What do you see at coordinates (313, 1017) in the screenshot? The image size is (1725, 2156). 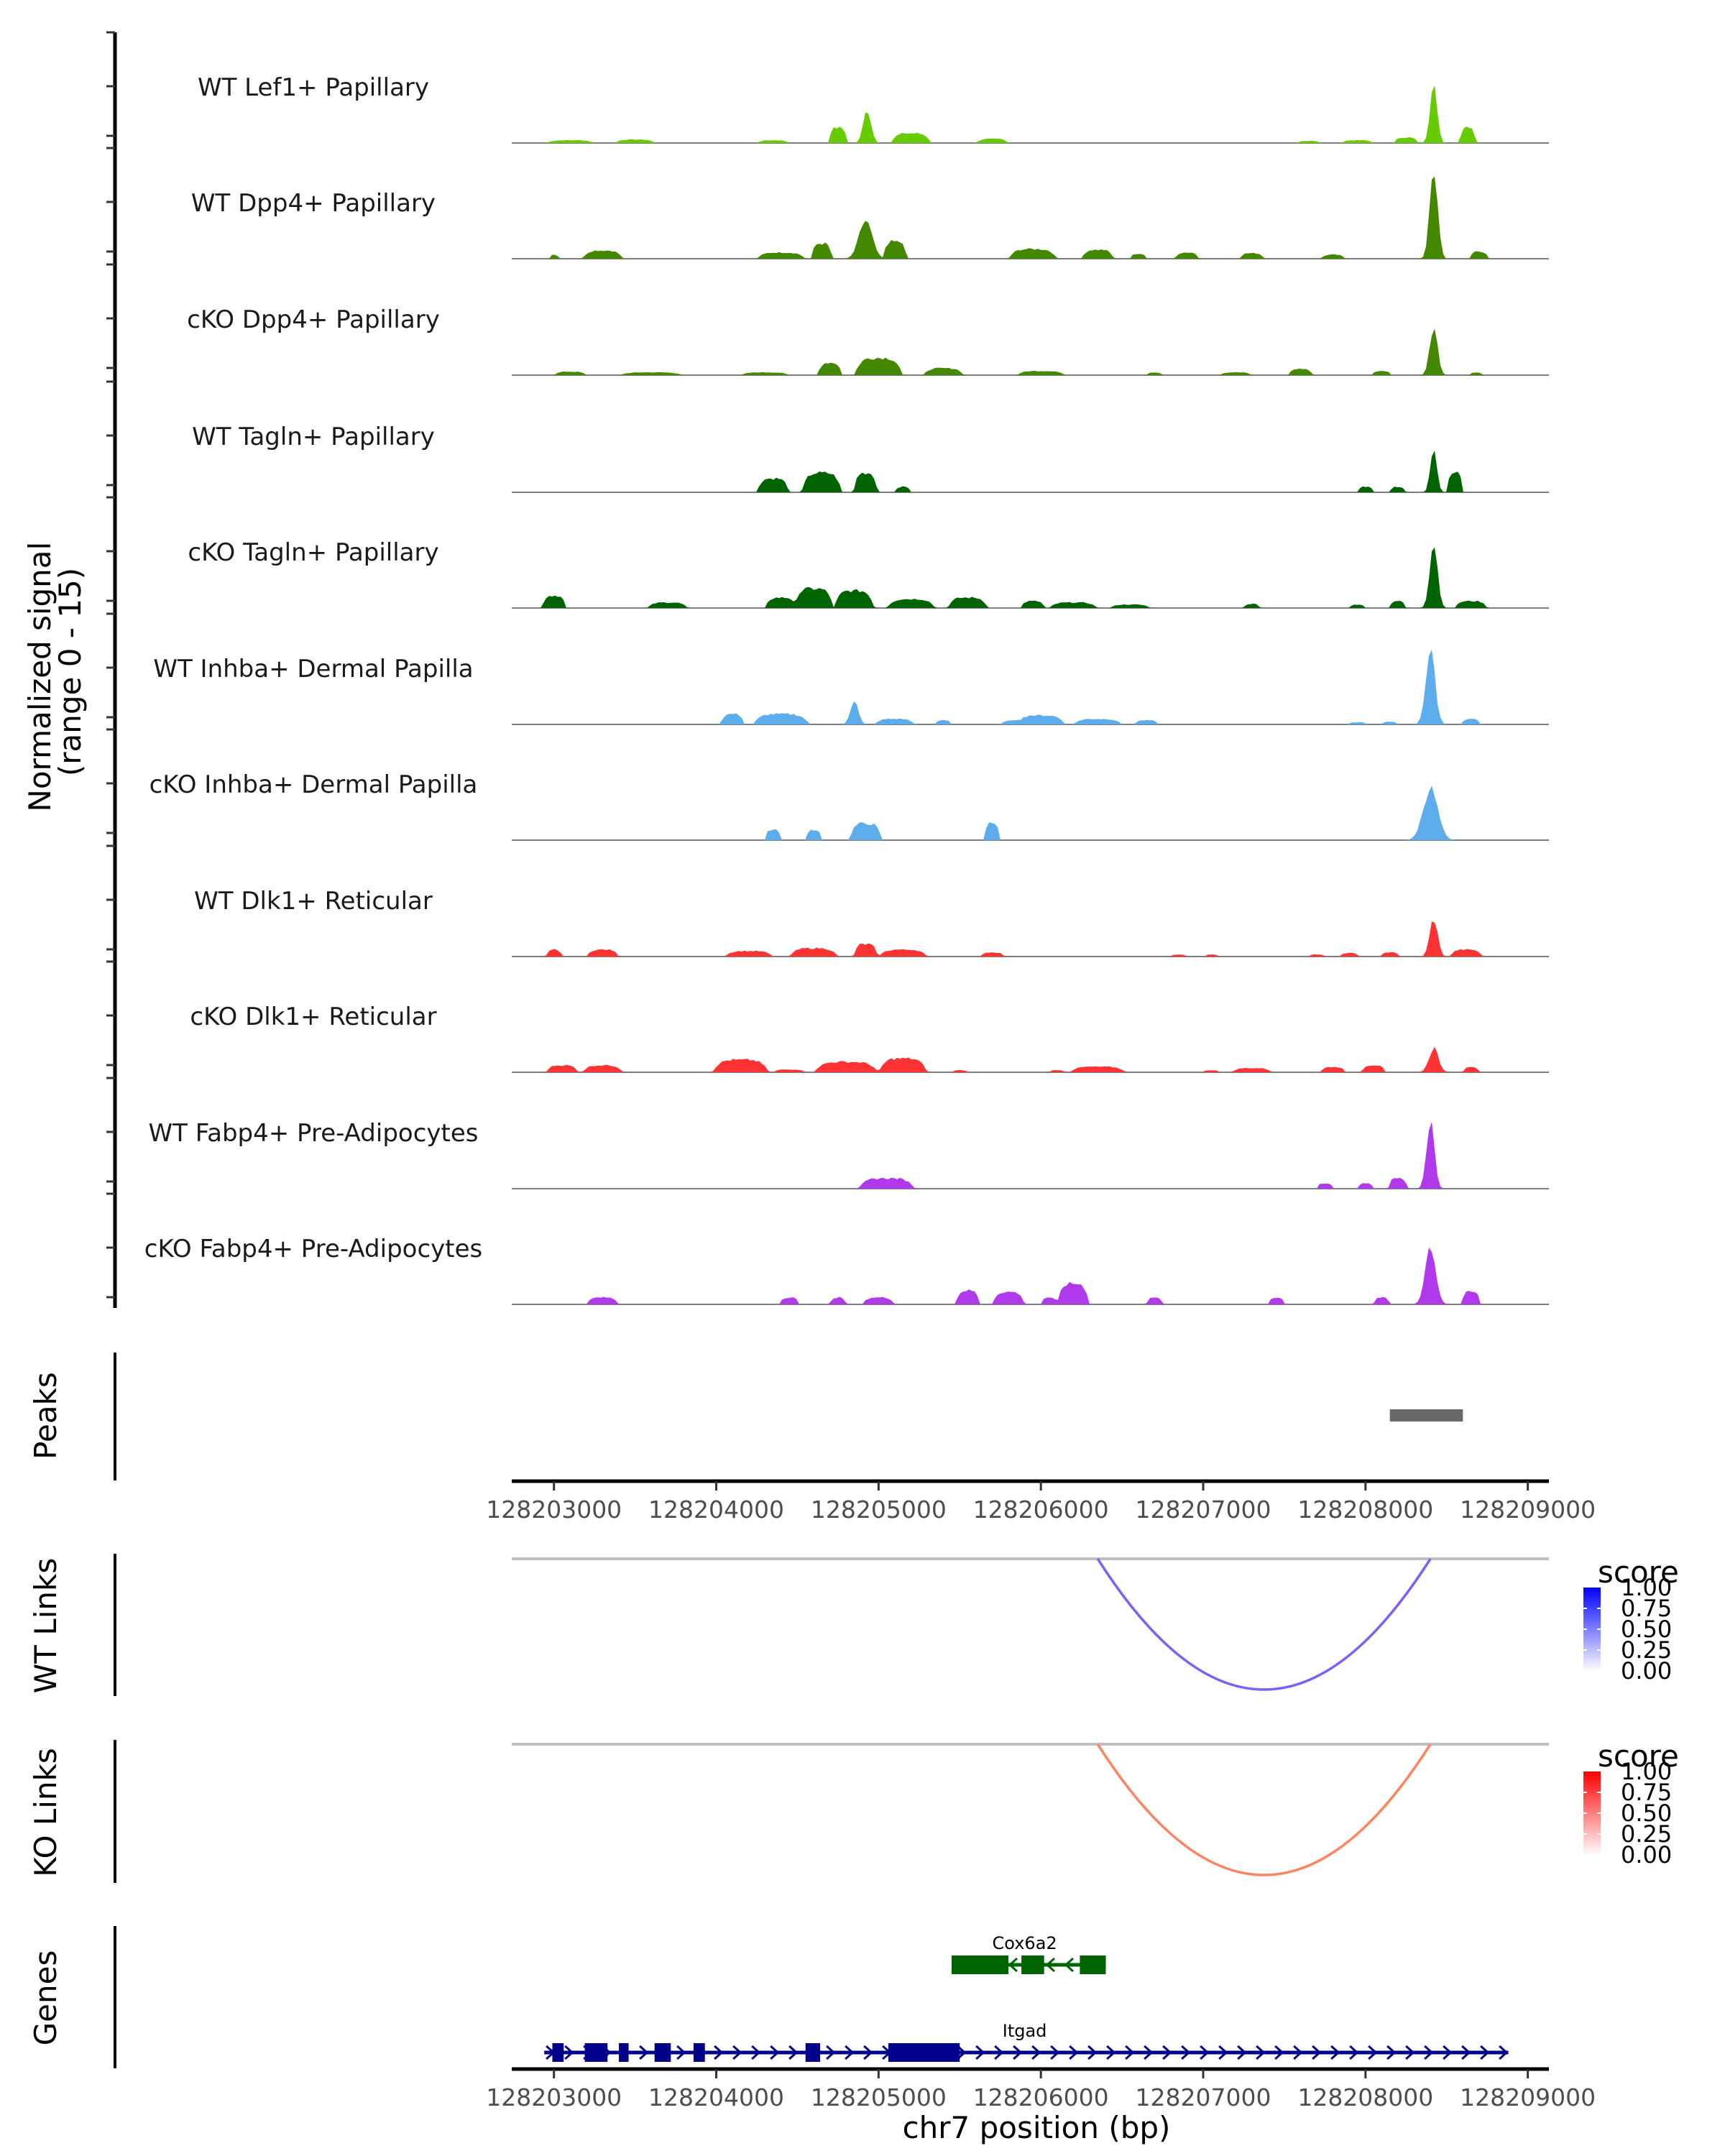 I see `track-label: cKO Dlk1+ Reticular` at bounding box center [313, 1017].